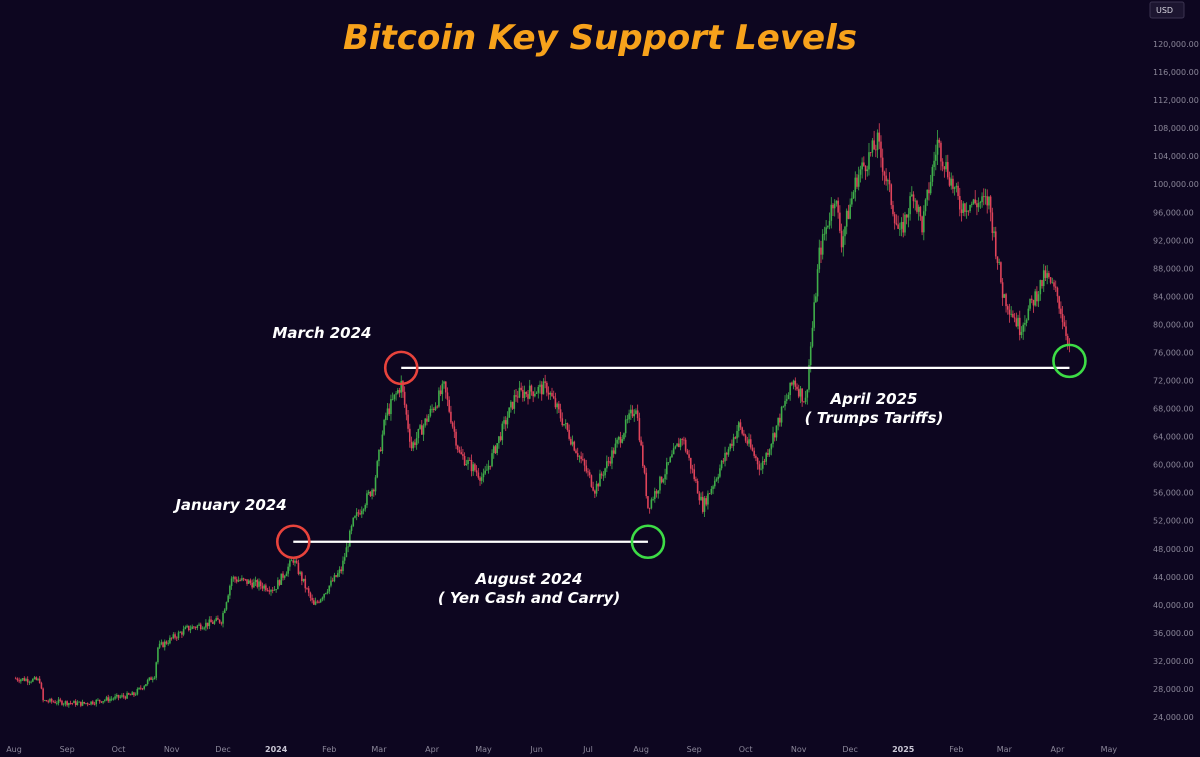 The image size is (1200, 757). What do you see at coordinates (229, 505) in the screenshot?
I see `annotation-jan-2024: January 2024` at bounding box center [229, 505].